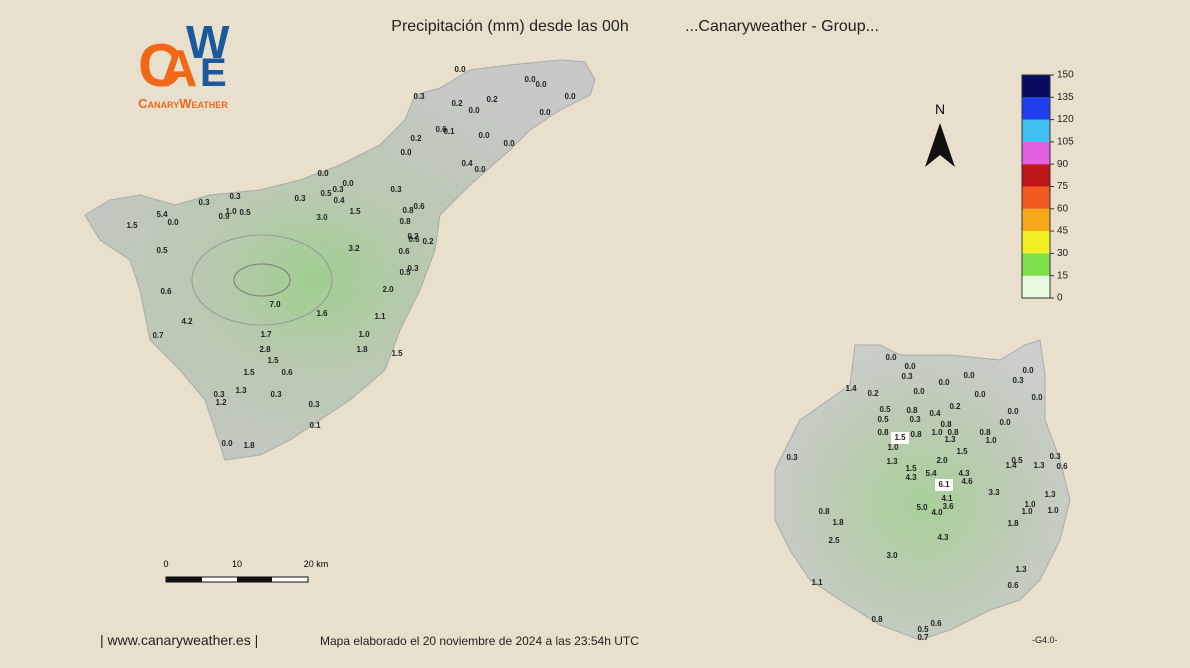  Describe the element at coordinates (1063, 231) in the screenshot. I see `legend-tick-label: 45` at that location.